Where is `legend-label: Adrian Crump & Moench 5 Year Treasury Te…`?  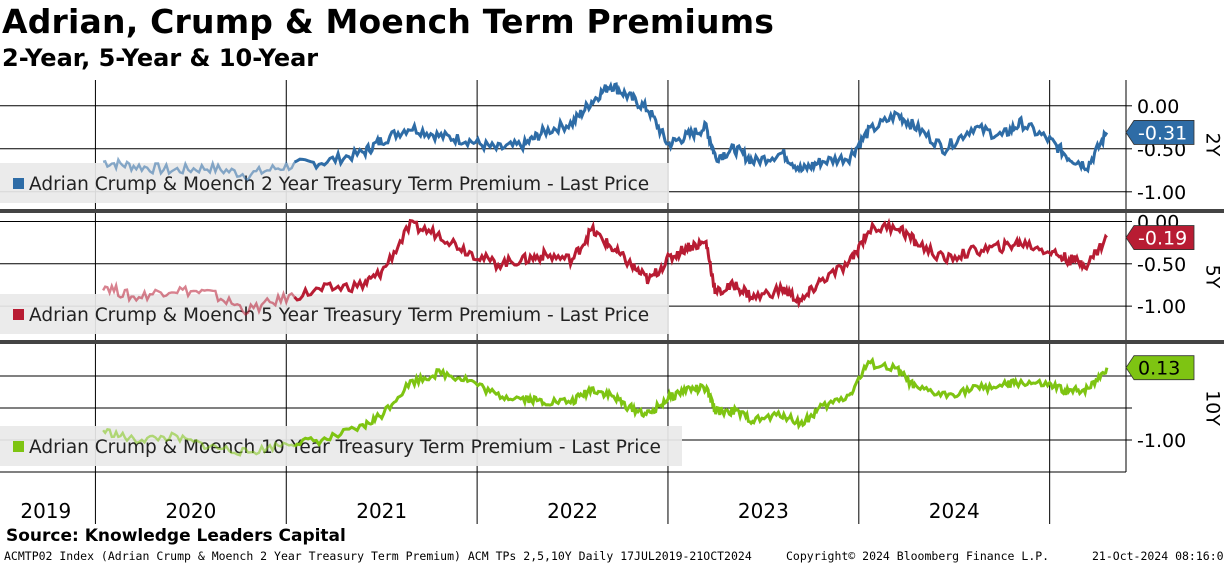
legend-label: Adrian Crump & Moench 5 Year Treasury Te… is located at coordinates (339, 315).